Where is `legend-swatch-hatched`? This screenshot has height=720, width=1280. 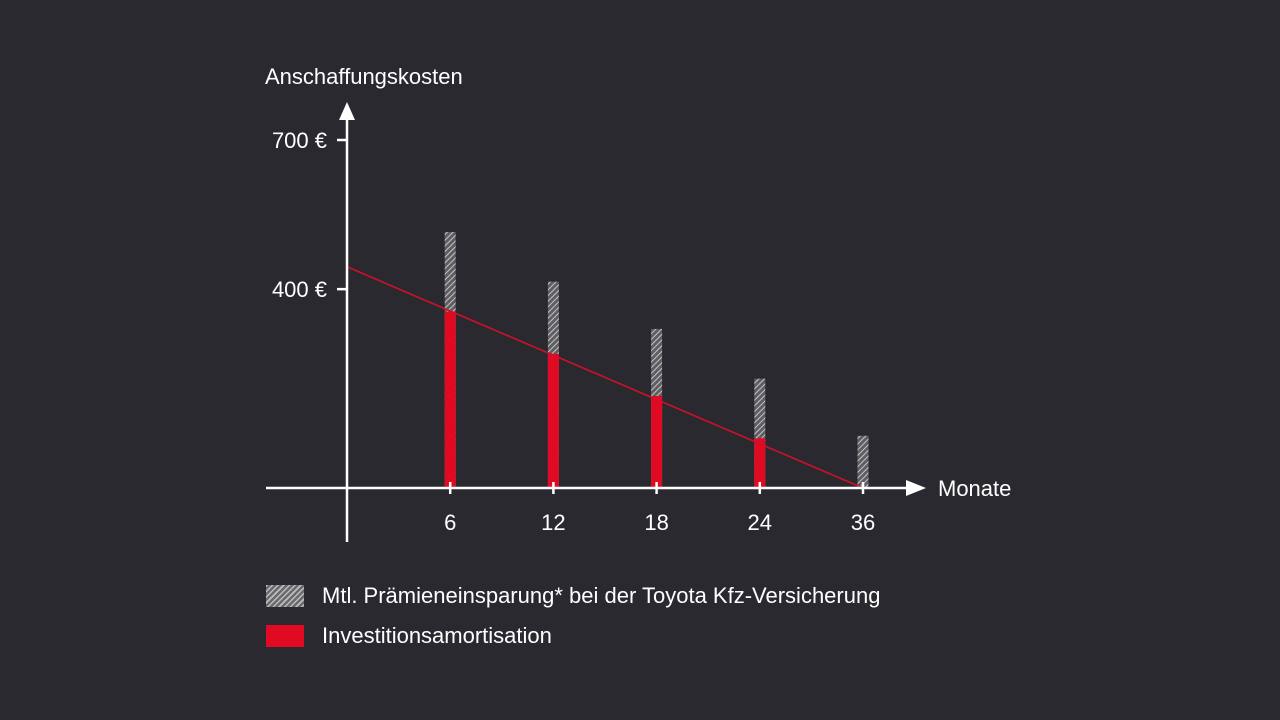
legend-swatch-hatched is located at coordinates (285, 596).